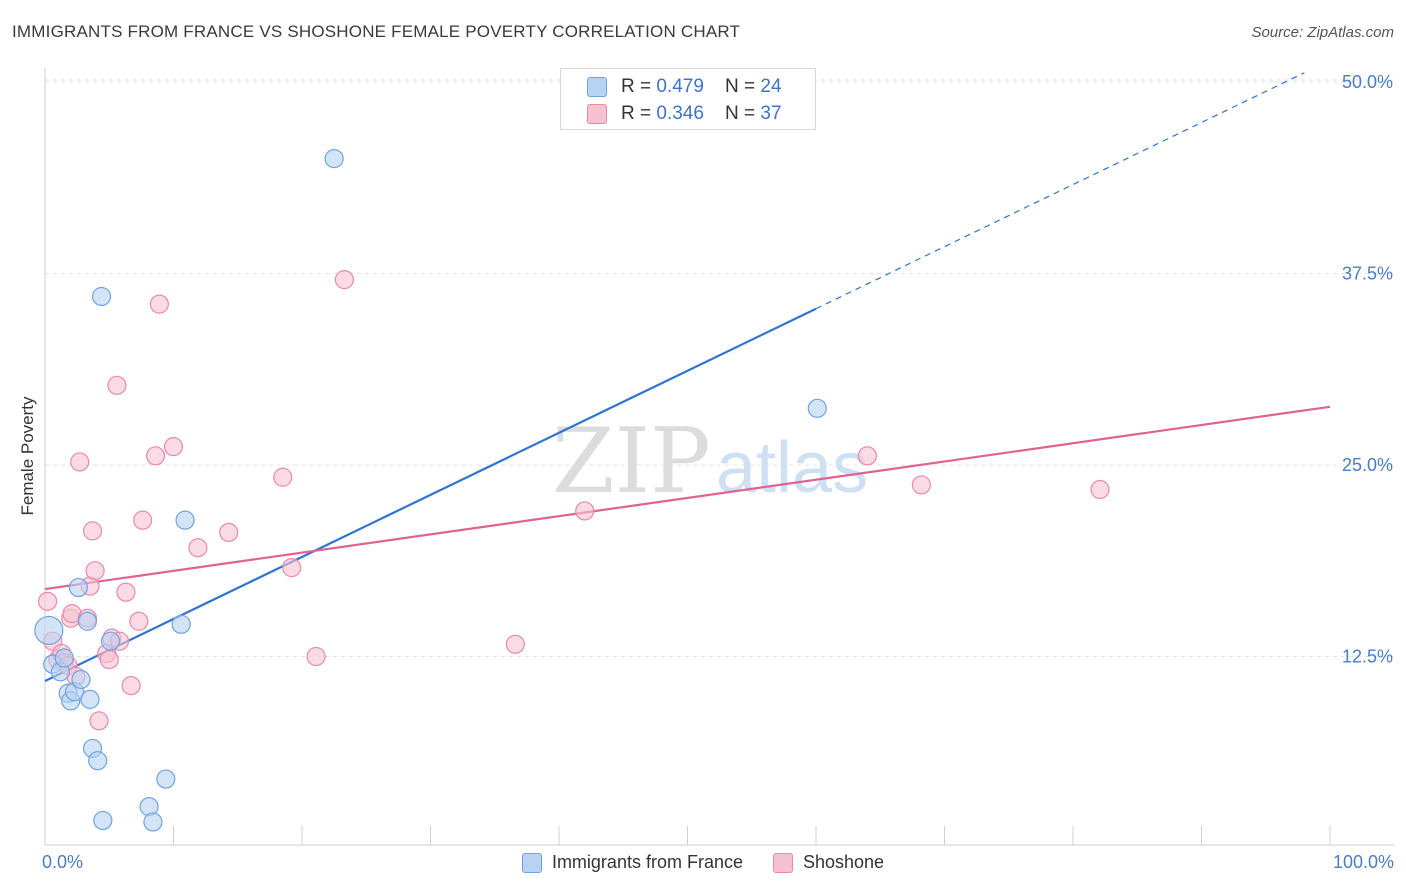  Describe the element at coordinates (531, 862) in the screenshot. I see `legend-swatch-france` at that location.